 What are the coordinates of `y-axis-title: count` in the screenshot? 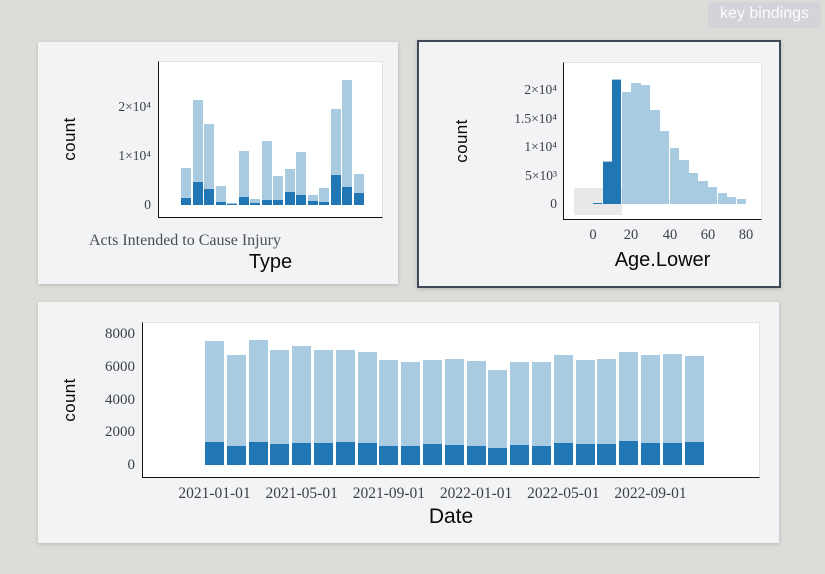 It's located at (69, 139).